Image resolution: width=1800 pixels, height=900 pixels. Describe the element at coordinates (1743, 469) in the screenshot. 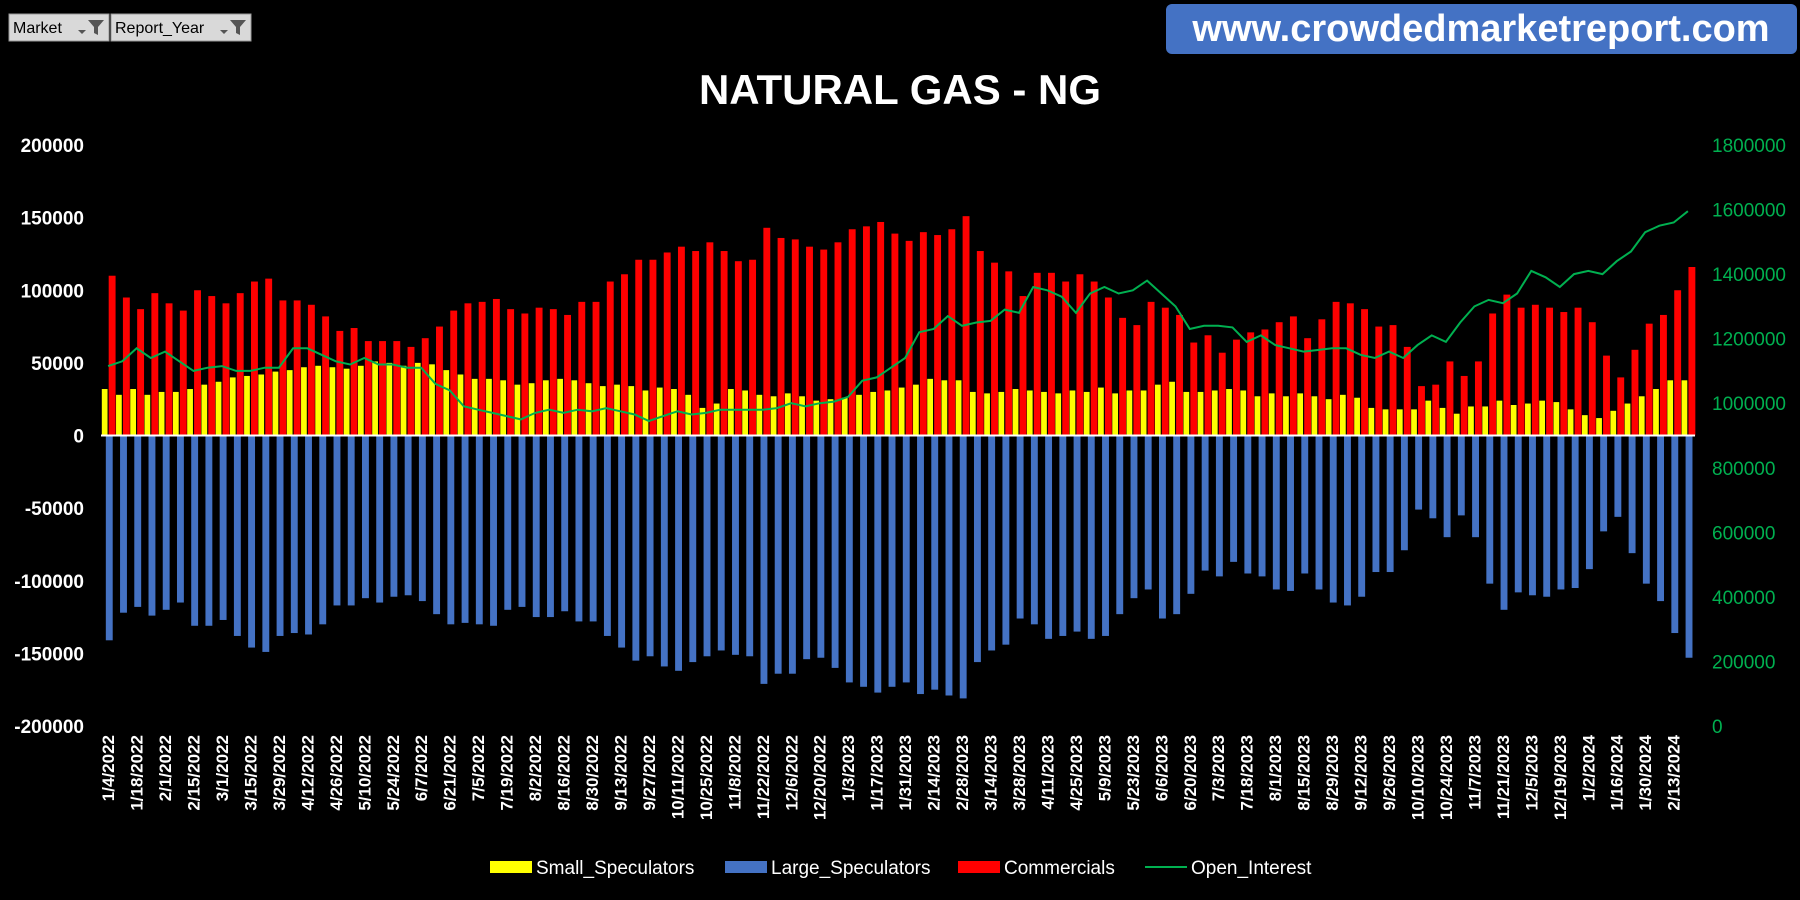

I see `y2-tick-label: 800000` at that location.